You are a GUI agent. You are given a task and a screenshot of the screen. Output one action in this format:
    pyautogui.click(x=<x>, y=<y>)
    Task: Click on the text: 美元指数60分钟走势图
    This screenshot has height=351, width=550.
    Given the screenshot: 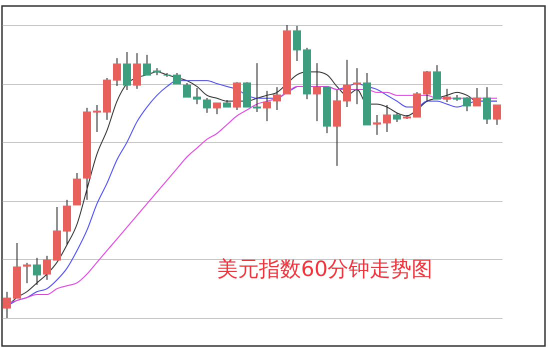 What is the action you would take?
    pyautogui.click(x=325, y=269)
    